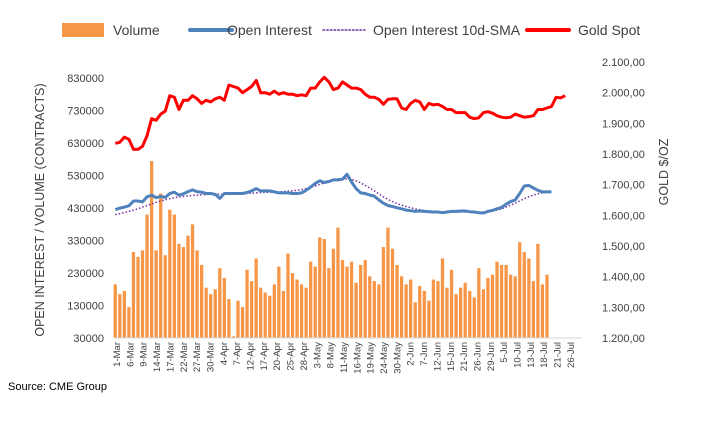 The height and width of the screenshot is (430, 704). Describe the element at coordinates (85, 307) in the screenshot. I see `left-tick-label: 130000` at that location.